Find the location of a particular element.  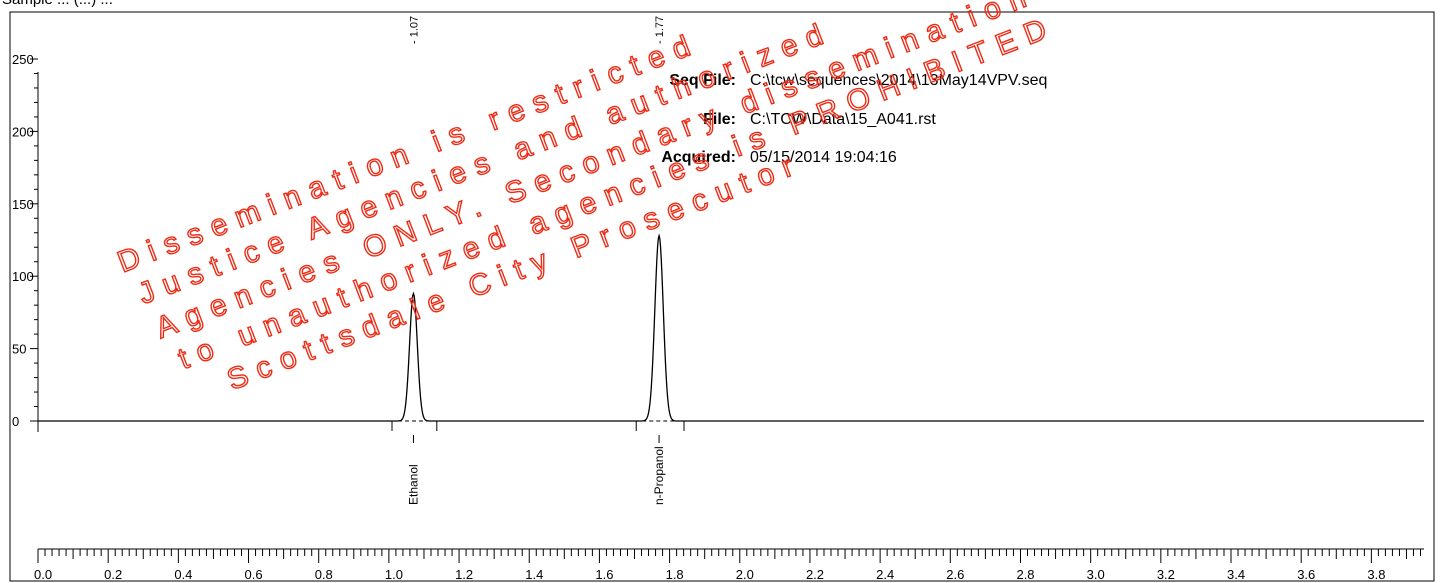

peak-retention-label: - 1.07 is located at coordinates (414, 30).